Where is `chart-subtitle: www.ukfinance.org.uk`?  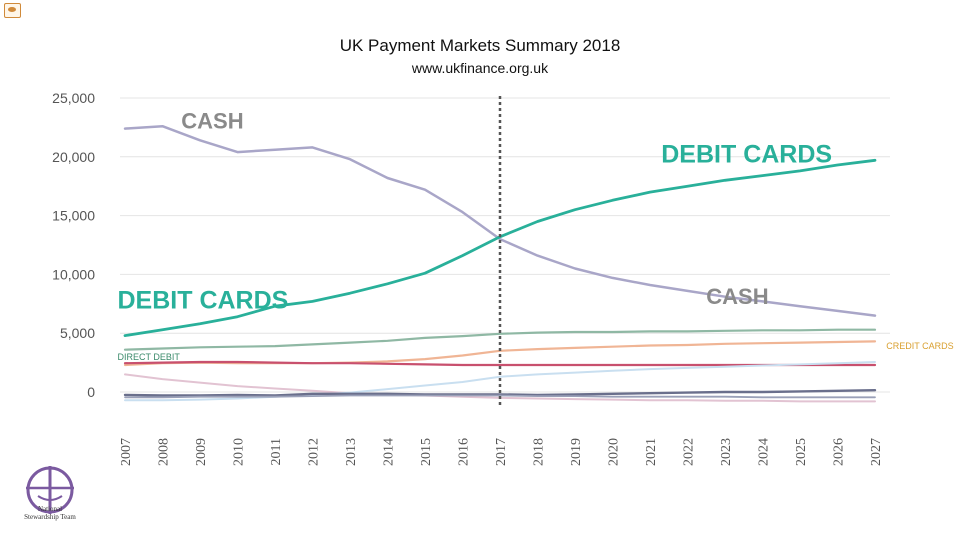 chart-subtitle: www.ukfinance.org.uk is located at coordinates (480, 68).